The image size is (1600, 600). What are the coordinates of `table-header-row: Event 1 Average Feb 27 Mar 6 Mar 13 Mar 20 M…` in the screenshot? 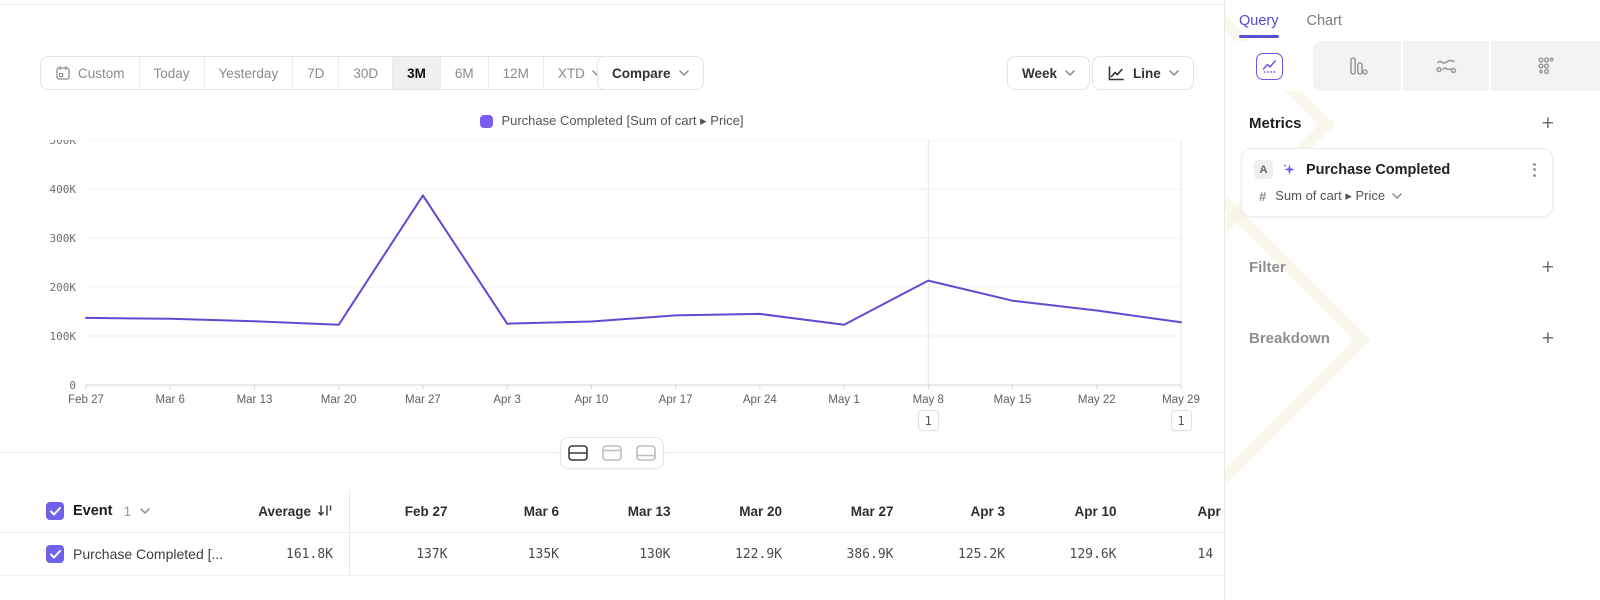 It's located at (612, 511).